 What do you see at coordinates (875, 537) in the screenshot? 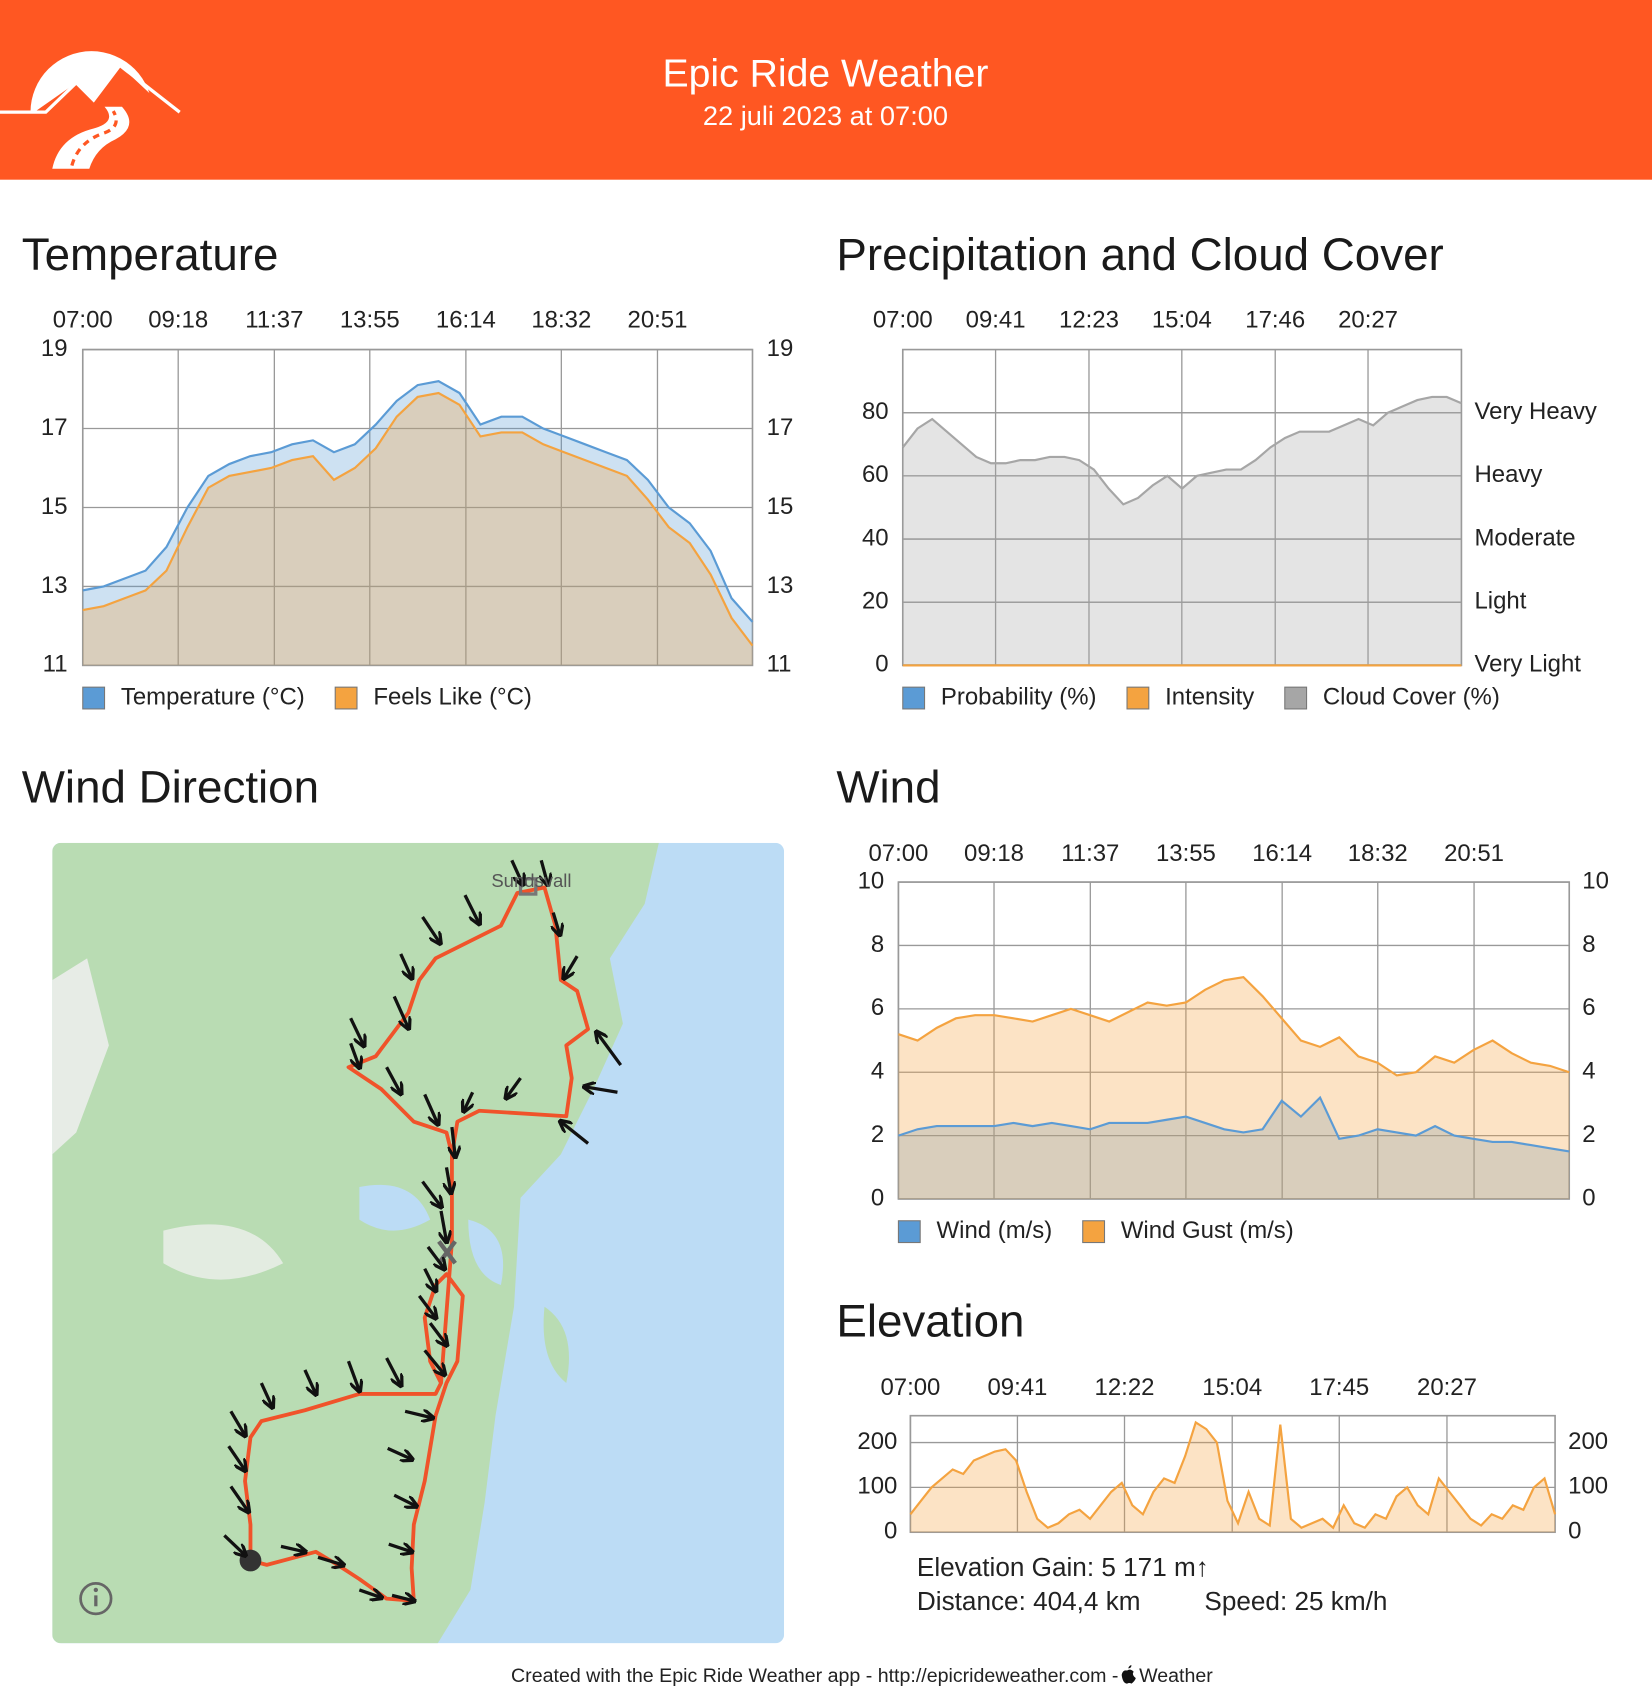
I see `y-tick-label: 40` at bounding box center [875, 537].